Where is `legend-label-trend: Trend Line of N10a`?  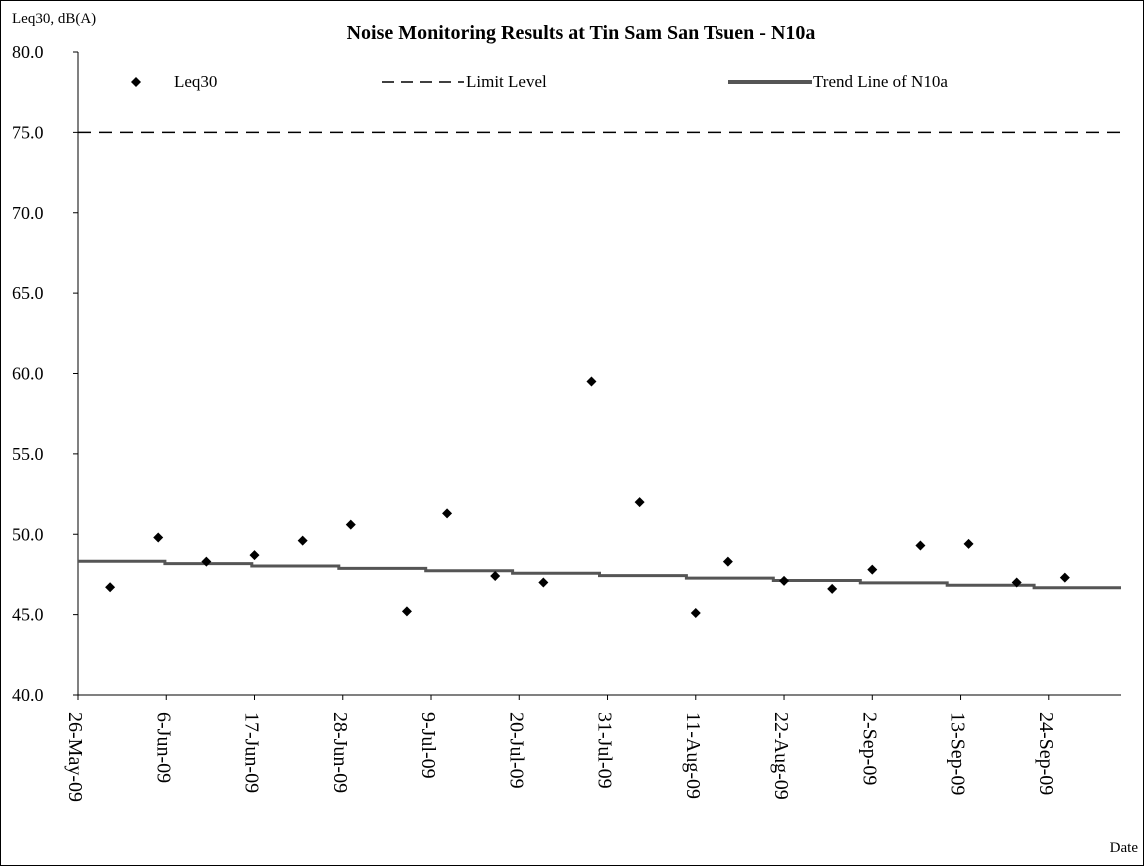 legend-label-trend: Trend Line of N10a is located at coordinates (880, 81).